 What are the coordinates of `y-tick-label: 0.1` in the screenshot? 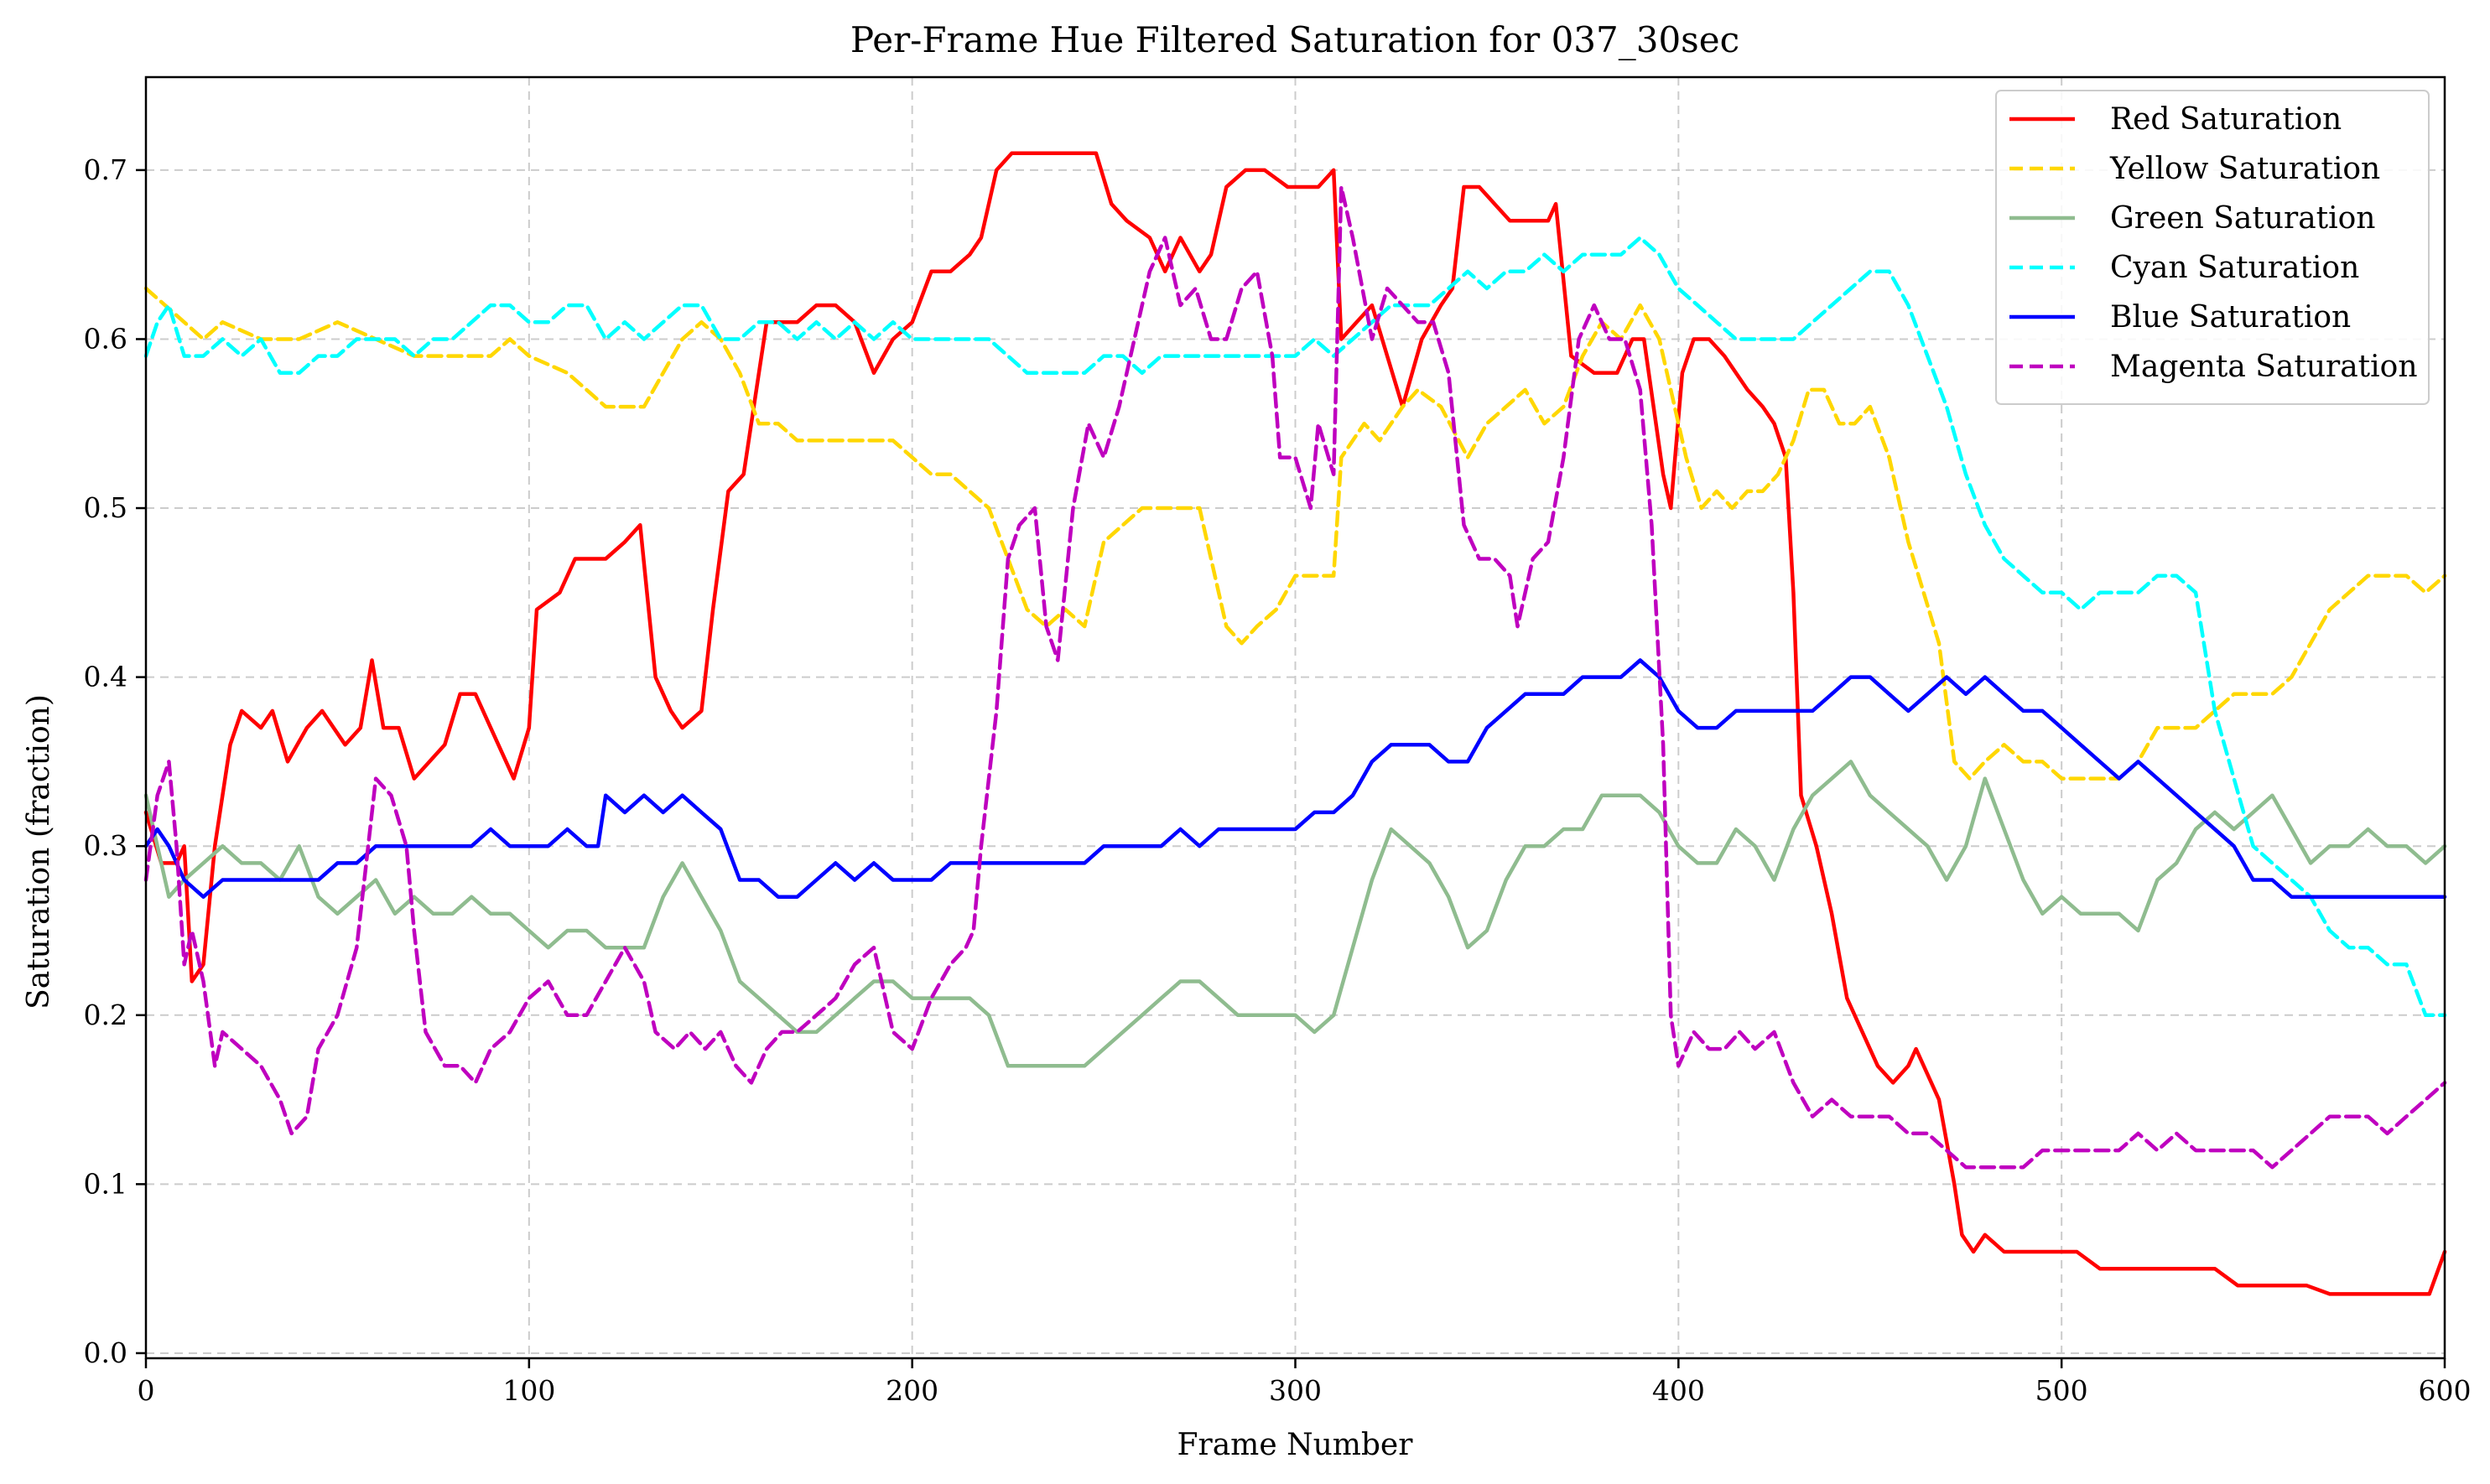 It's located at (105, 1183).